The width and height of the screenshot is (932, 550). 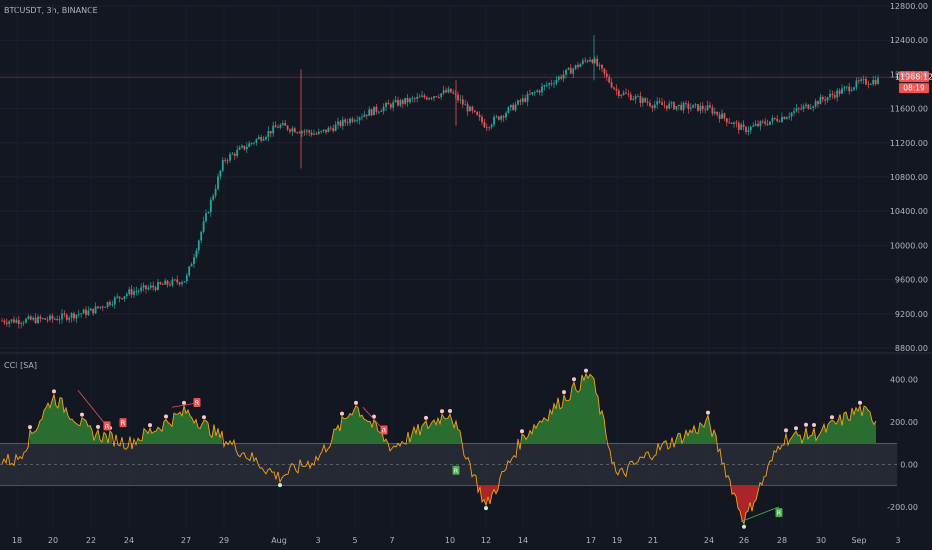 I want to click on x-tick-label: 24, so click(x=129, y=540).